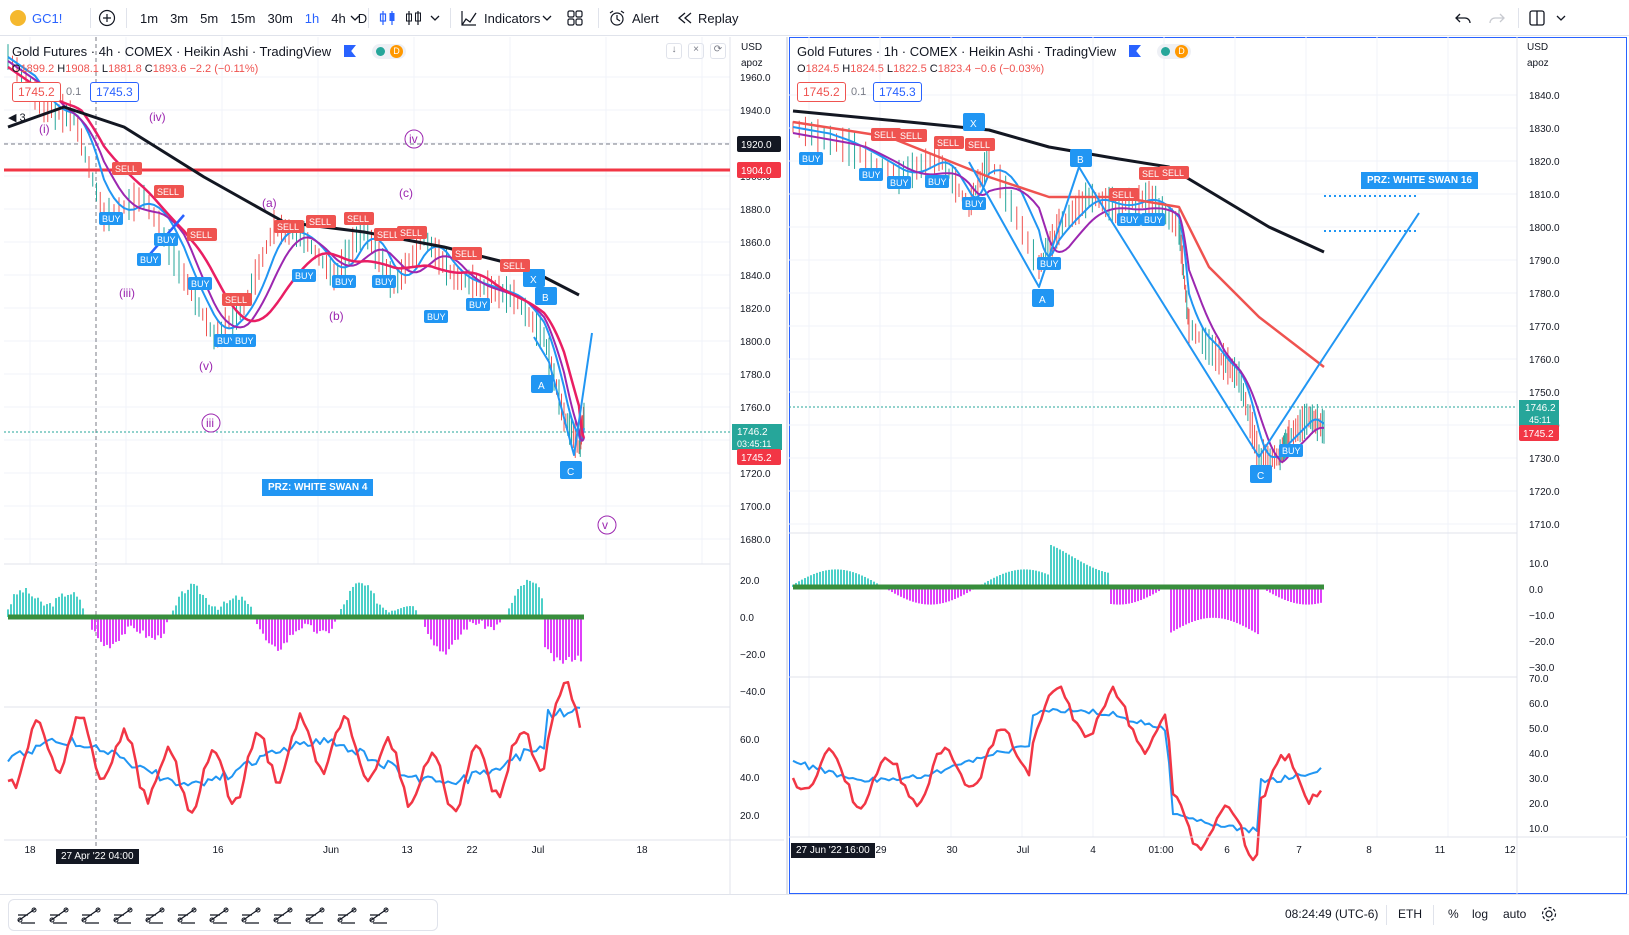 Image resolution: width=1629 pixels, height=935 pixels. Describe the element at coordinates (388, 18) in the screenshot. I see `candle-type-button` at that location.